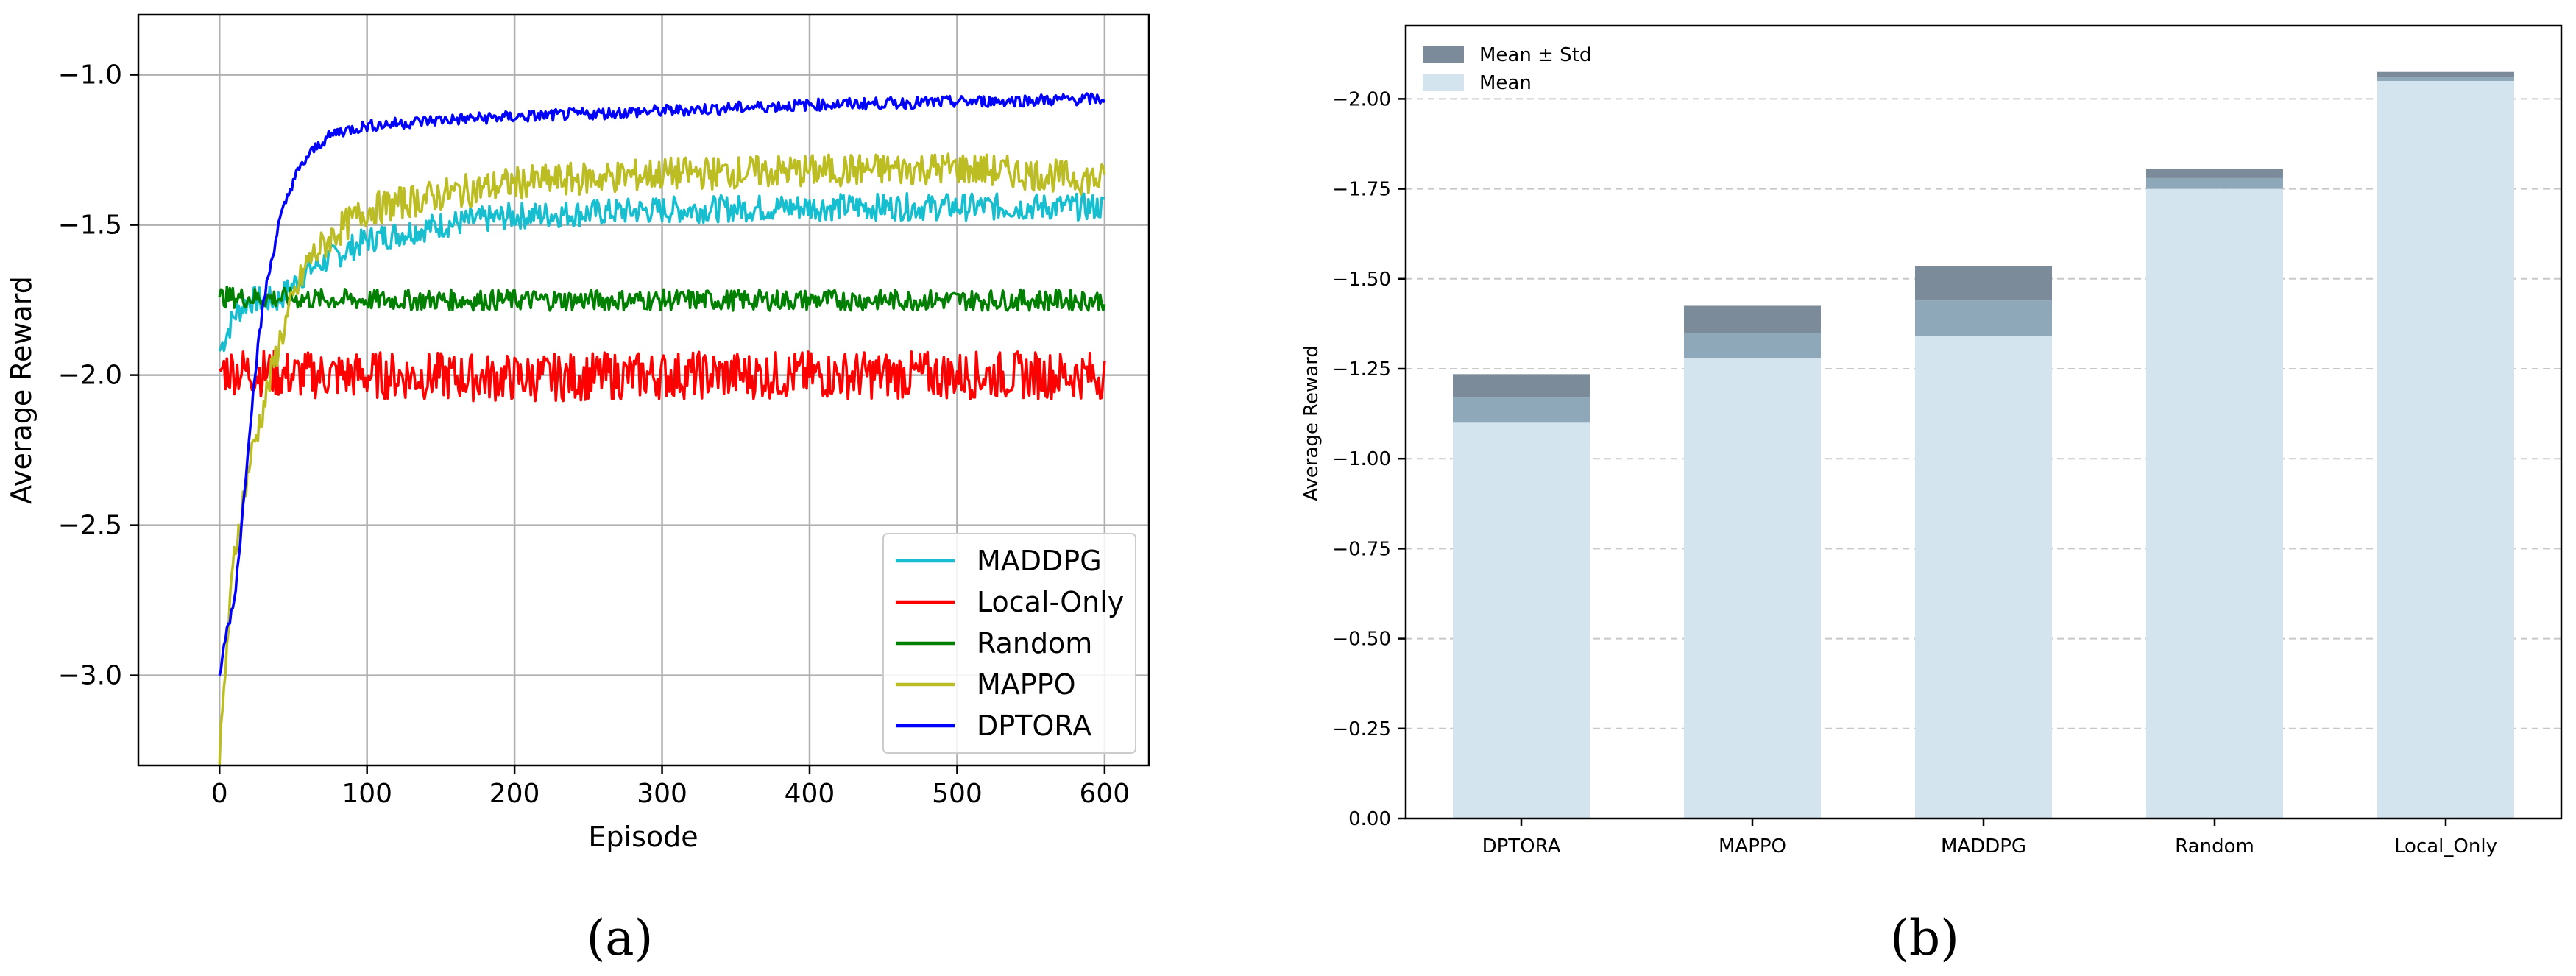  I want to click on bar-mean-maddpg, so click(1983, 577).